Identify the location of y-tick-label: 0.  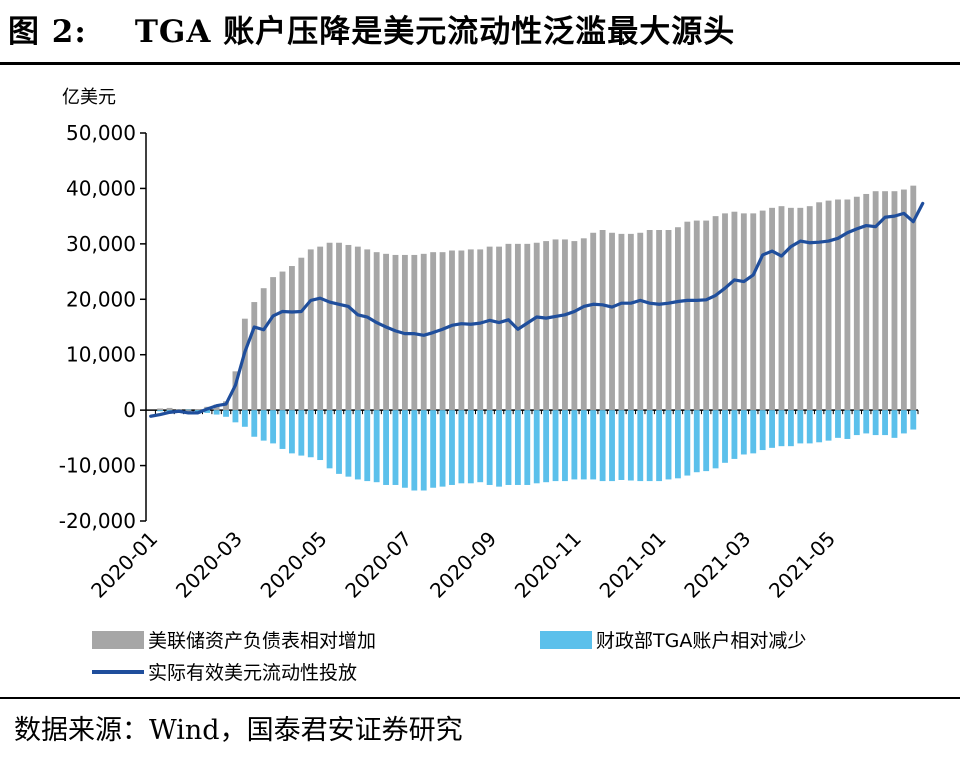
(129, 410).